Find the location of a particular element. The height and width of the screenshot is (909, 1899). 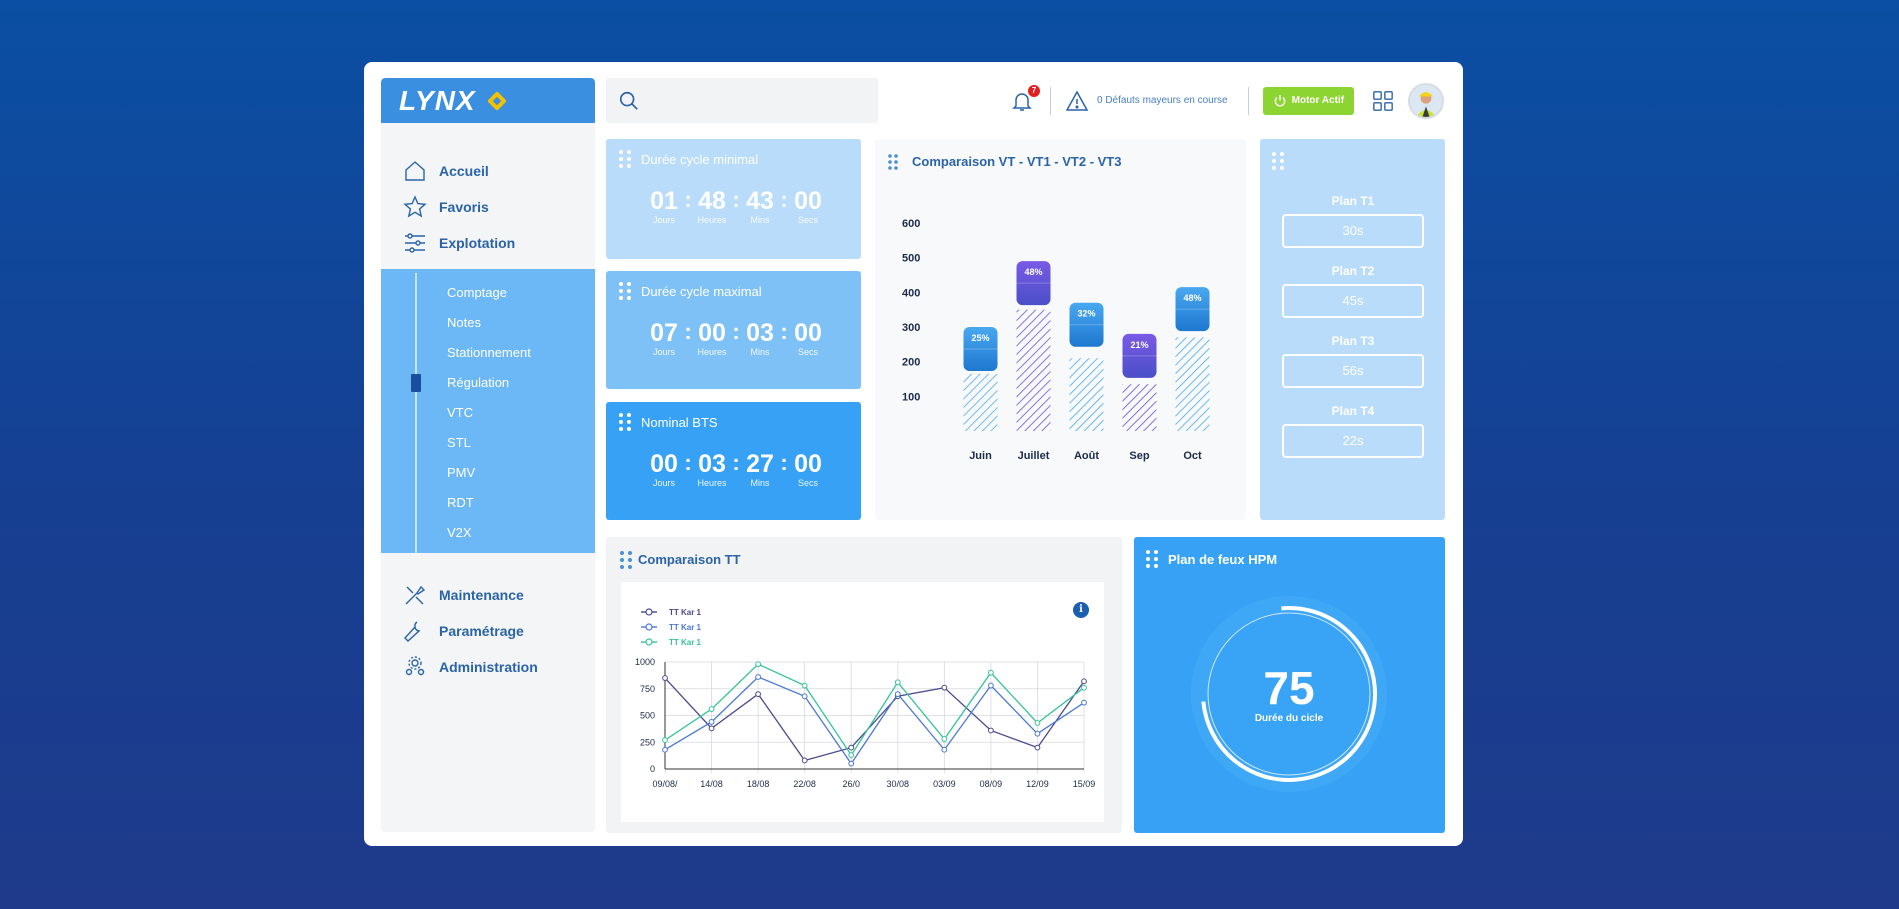

timer-display: 01 Jours : 48 Heures : 43 Mins : 00 Secs is located at coordinates (736, 206).